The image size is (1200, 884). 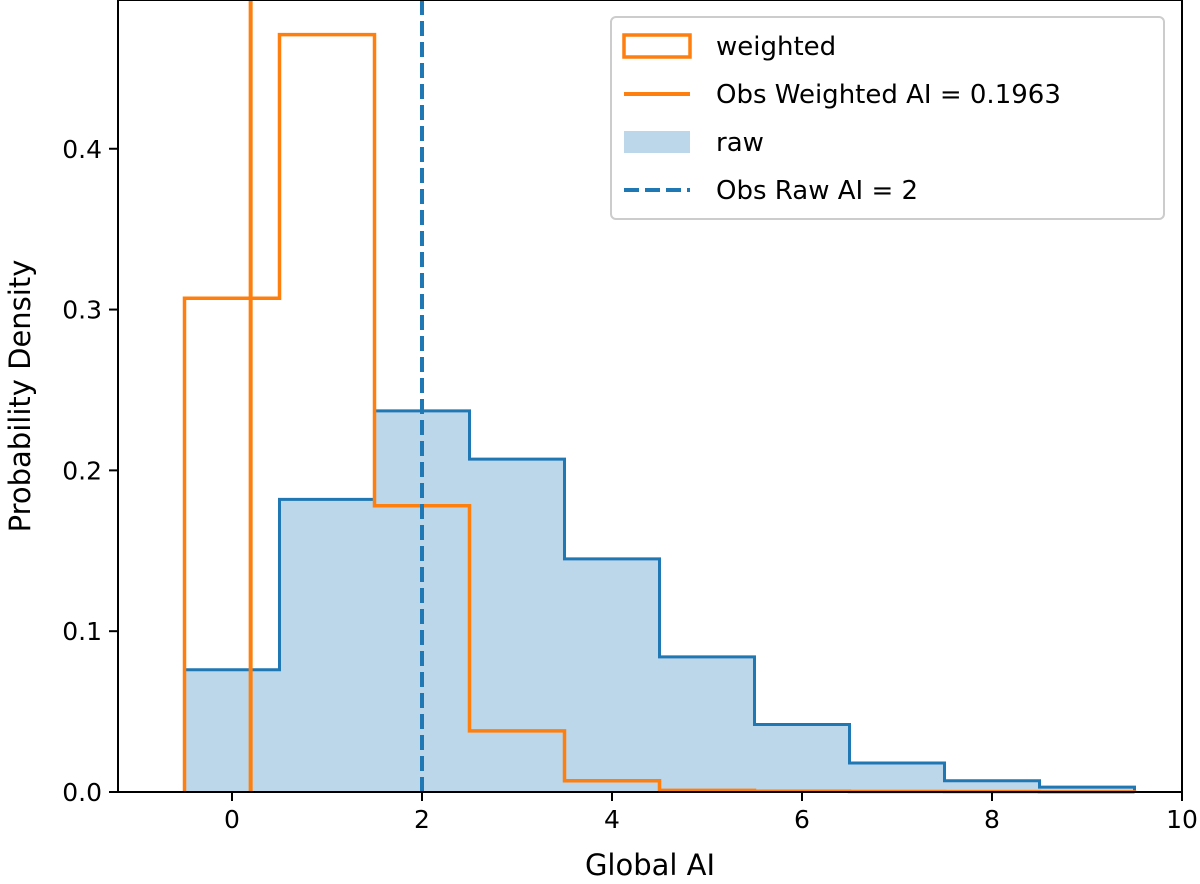 What do you see at coordinates (82, 149) in the screenshot?
I see `y-tick-label: 0.4` at bounding box center [82, 149].